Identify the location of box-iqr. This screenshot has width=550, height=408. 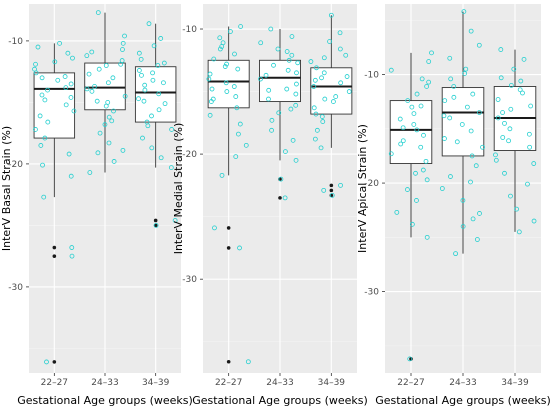
(463, 122).